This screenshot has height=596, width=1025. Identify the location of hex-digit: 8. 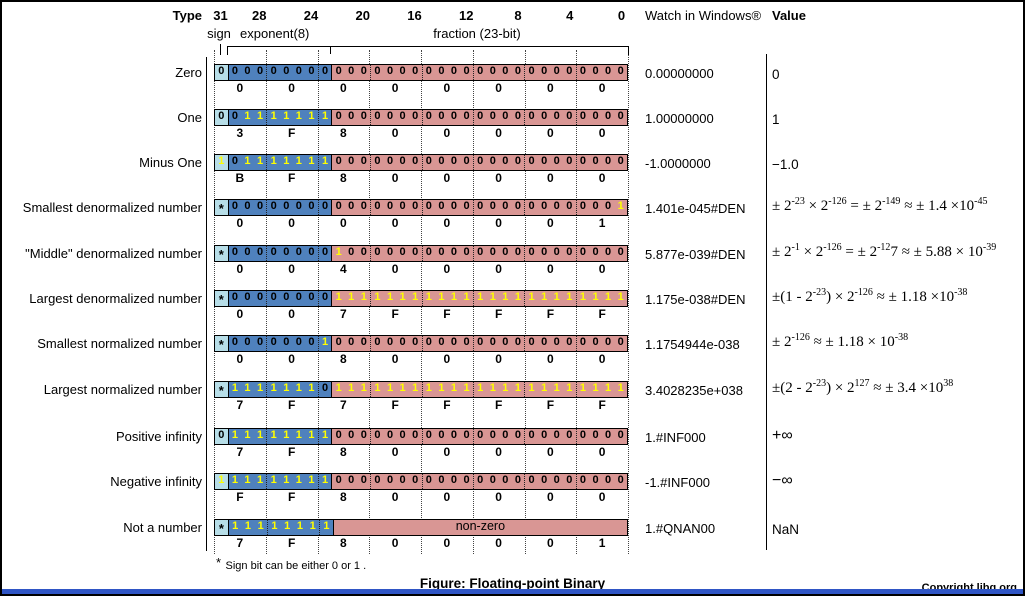
(343, 452).